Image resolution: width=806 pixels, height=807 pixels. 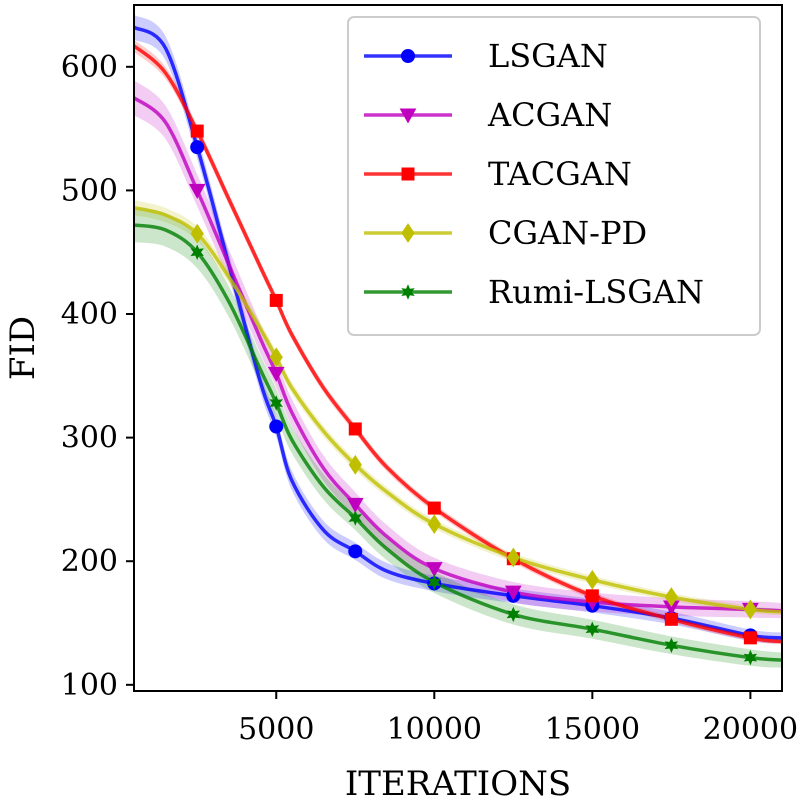 I want to click on legend-label-tacgan: TACGAN, so click(x=560, y=174).